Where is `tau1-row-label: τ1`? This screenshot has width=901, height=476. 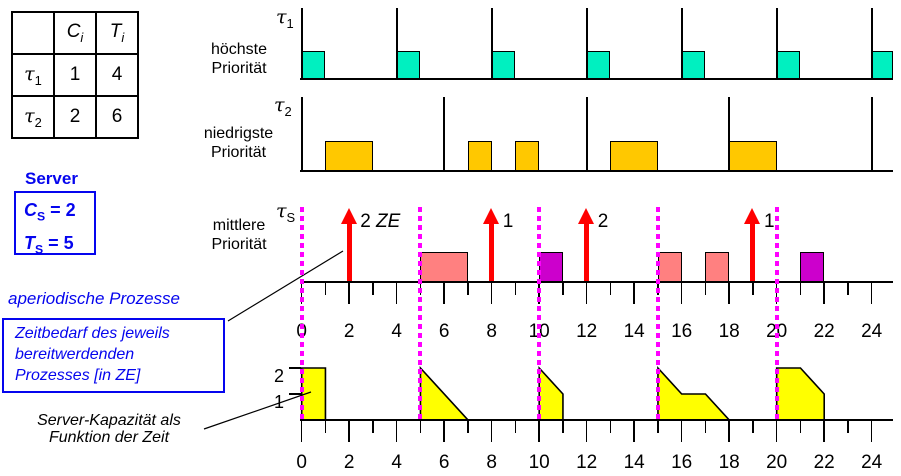
tau1-row-label: τ1 is located at coordinates (33, 75).